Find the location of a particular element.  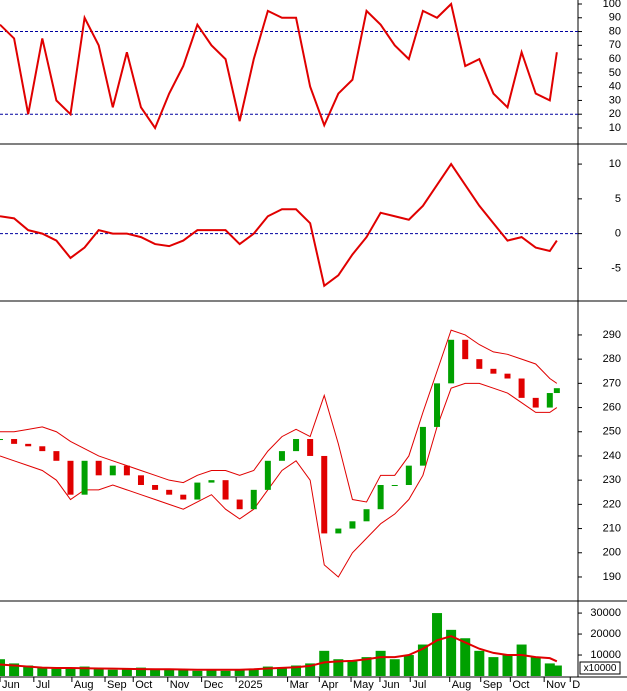

unit-label: x10000 is located at coordinates (600, 668).